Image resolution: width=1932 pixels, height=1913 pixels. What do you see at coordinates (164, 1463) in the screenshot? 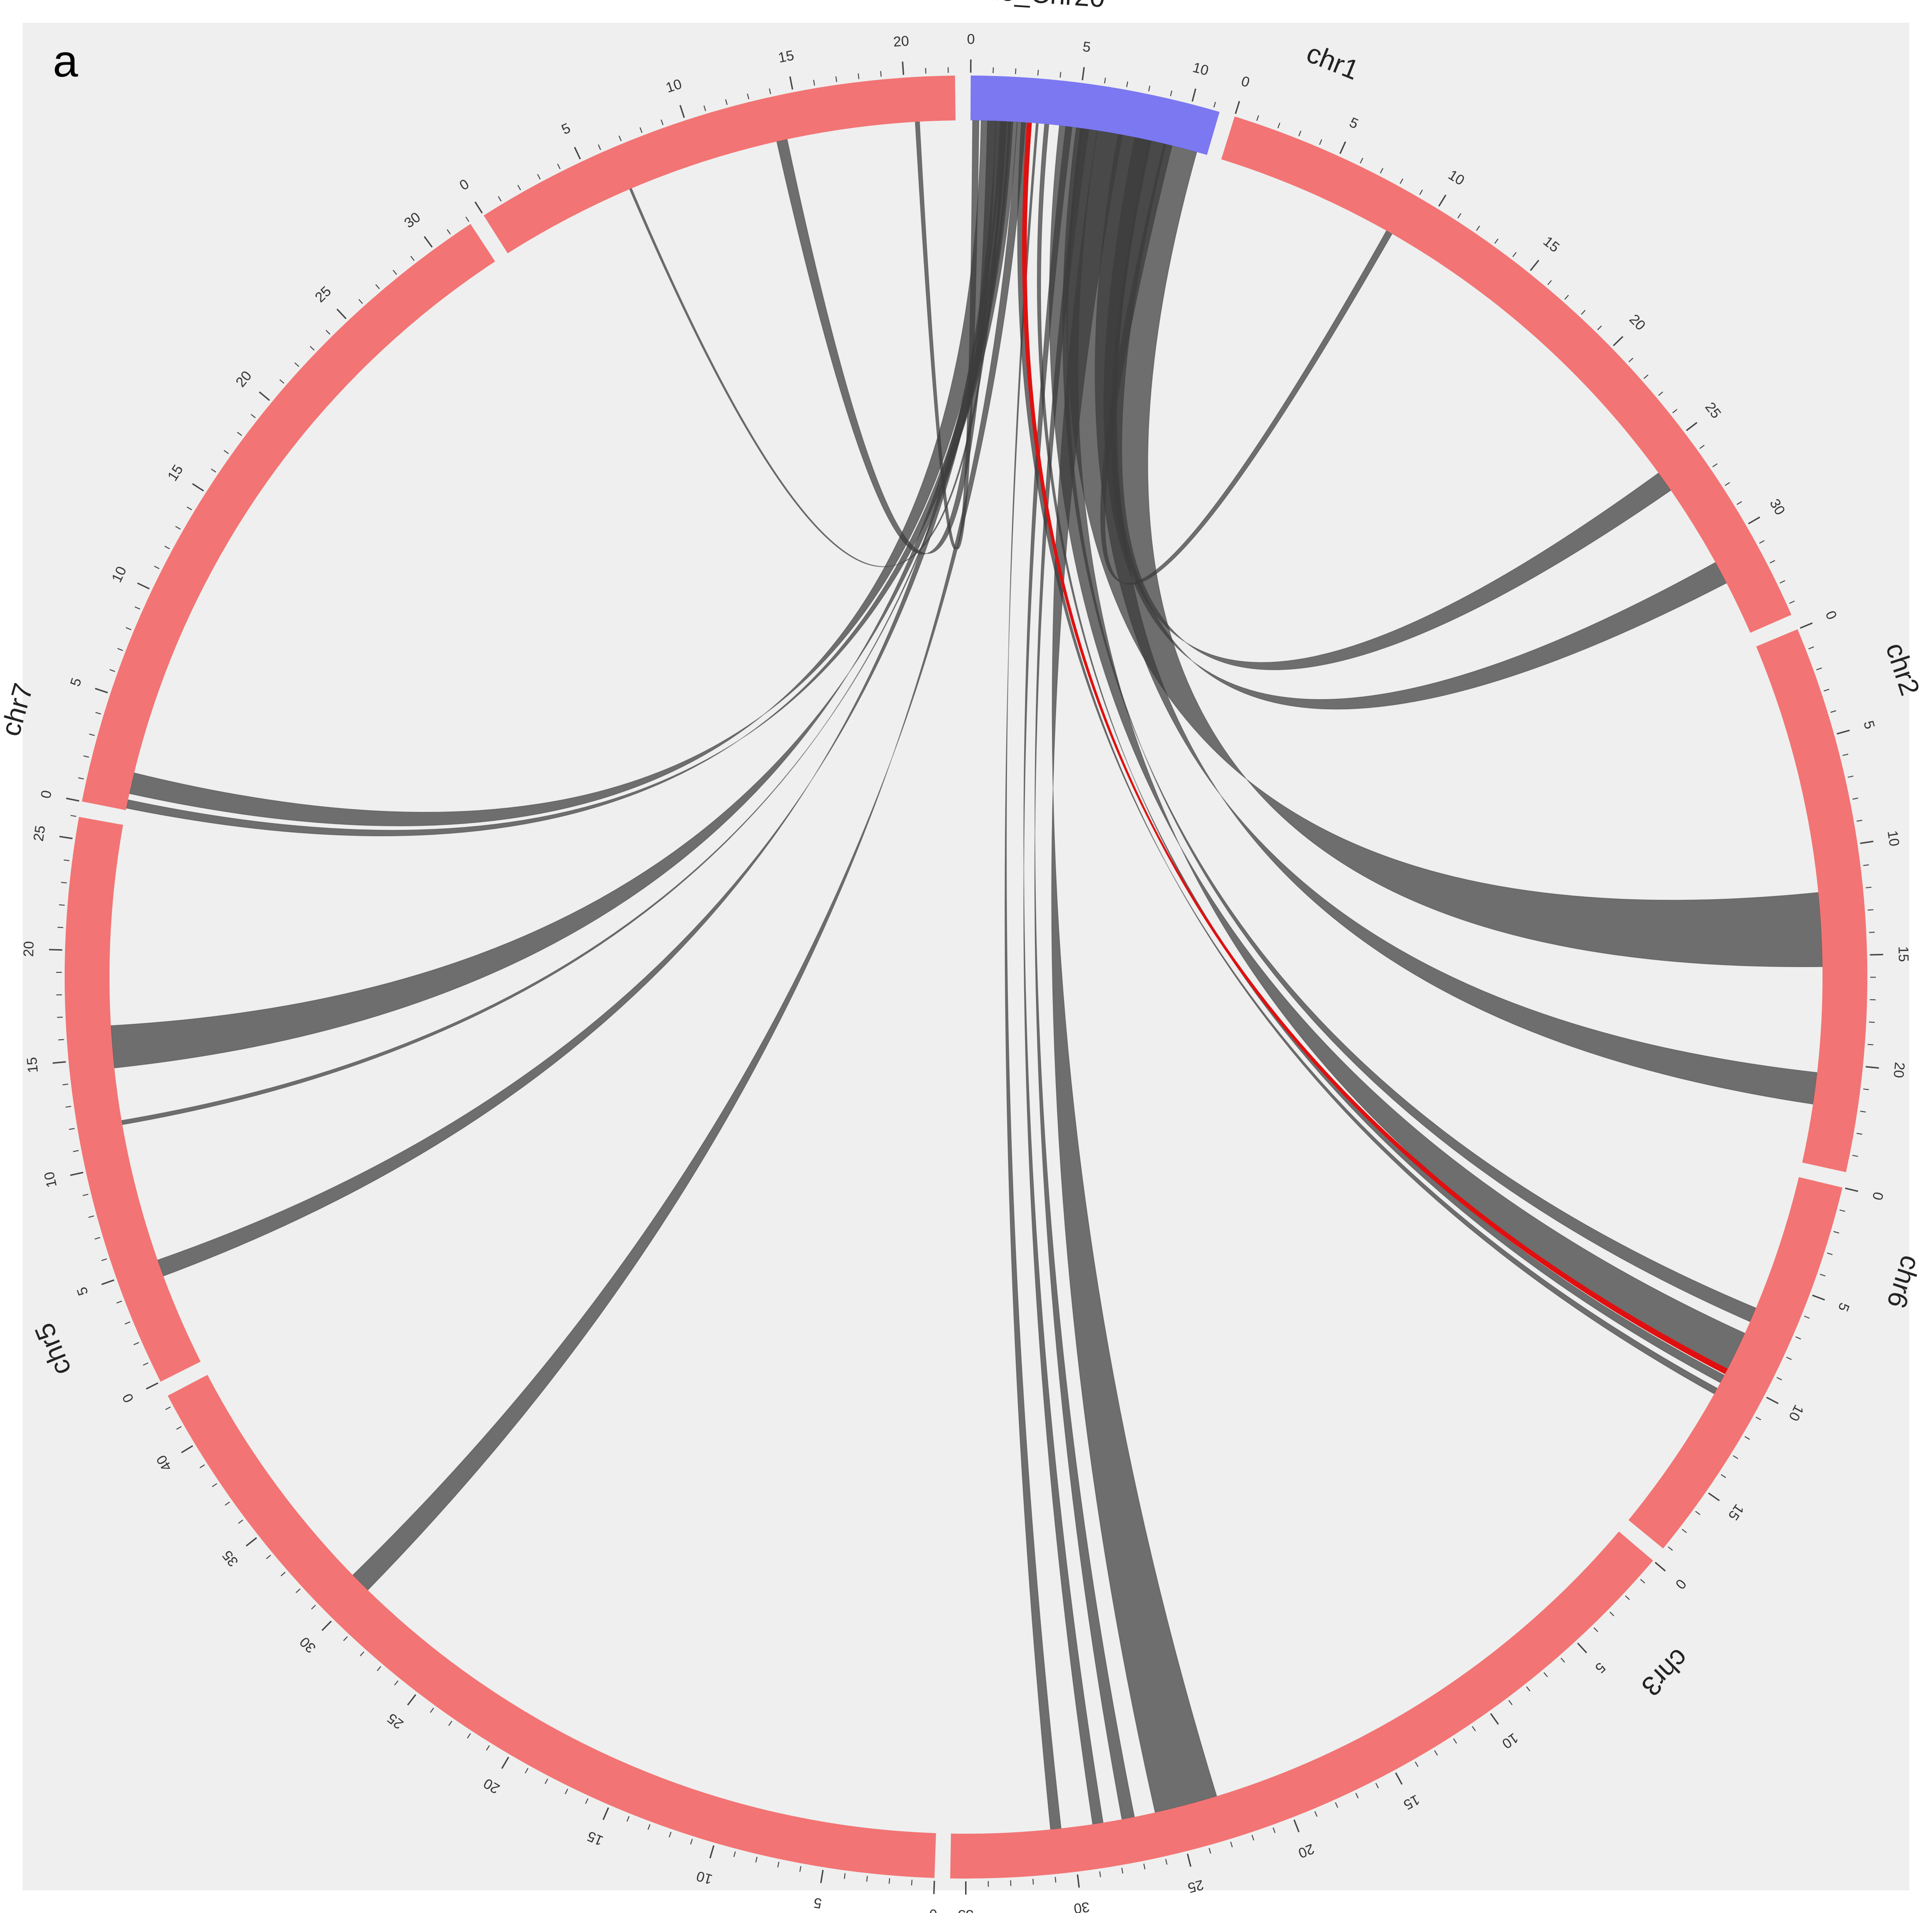
I see `tick-label: 40` at bounding box center [164, 1463].